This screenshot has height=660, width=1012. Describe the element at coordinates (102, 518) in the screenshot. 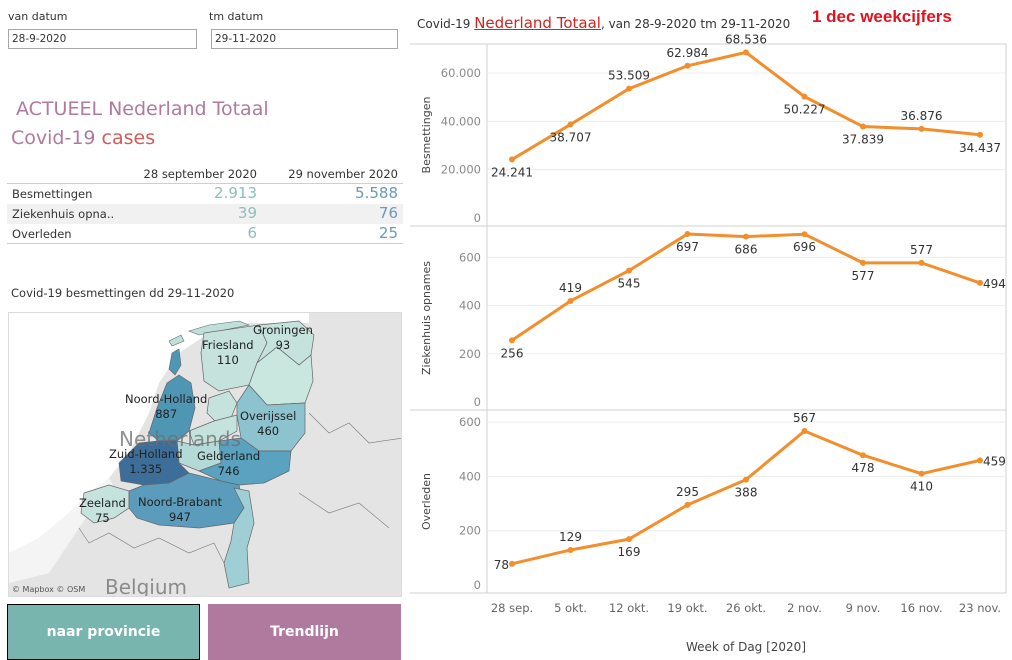

I see `province-value: 75` at that location.